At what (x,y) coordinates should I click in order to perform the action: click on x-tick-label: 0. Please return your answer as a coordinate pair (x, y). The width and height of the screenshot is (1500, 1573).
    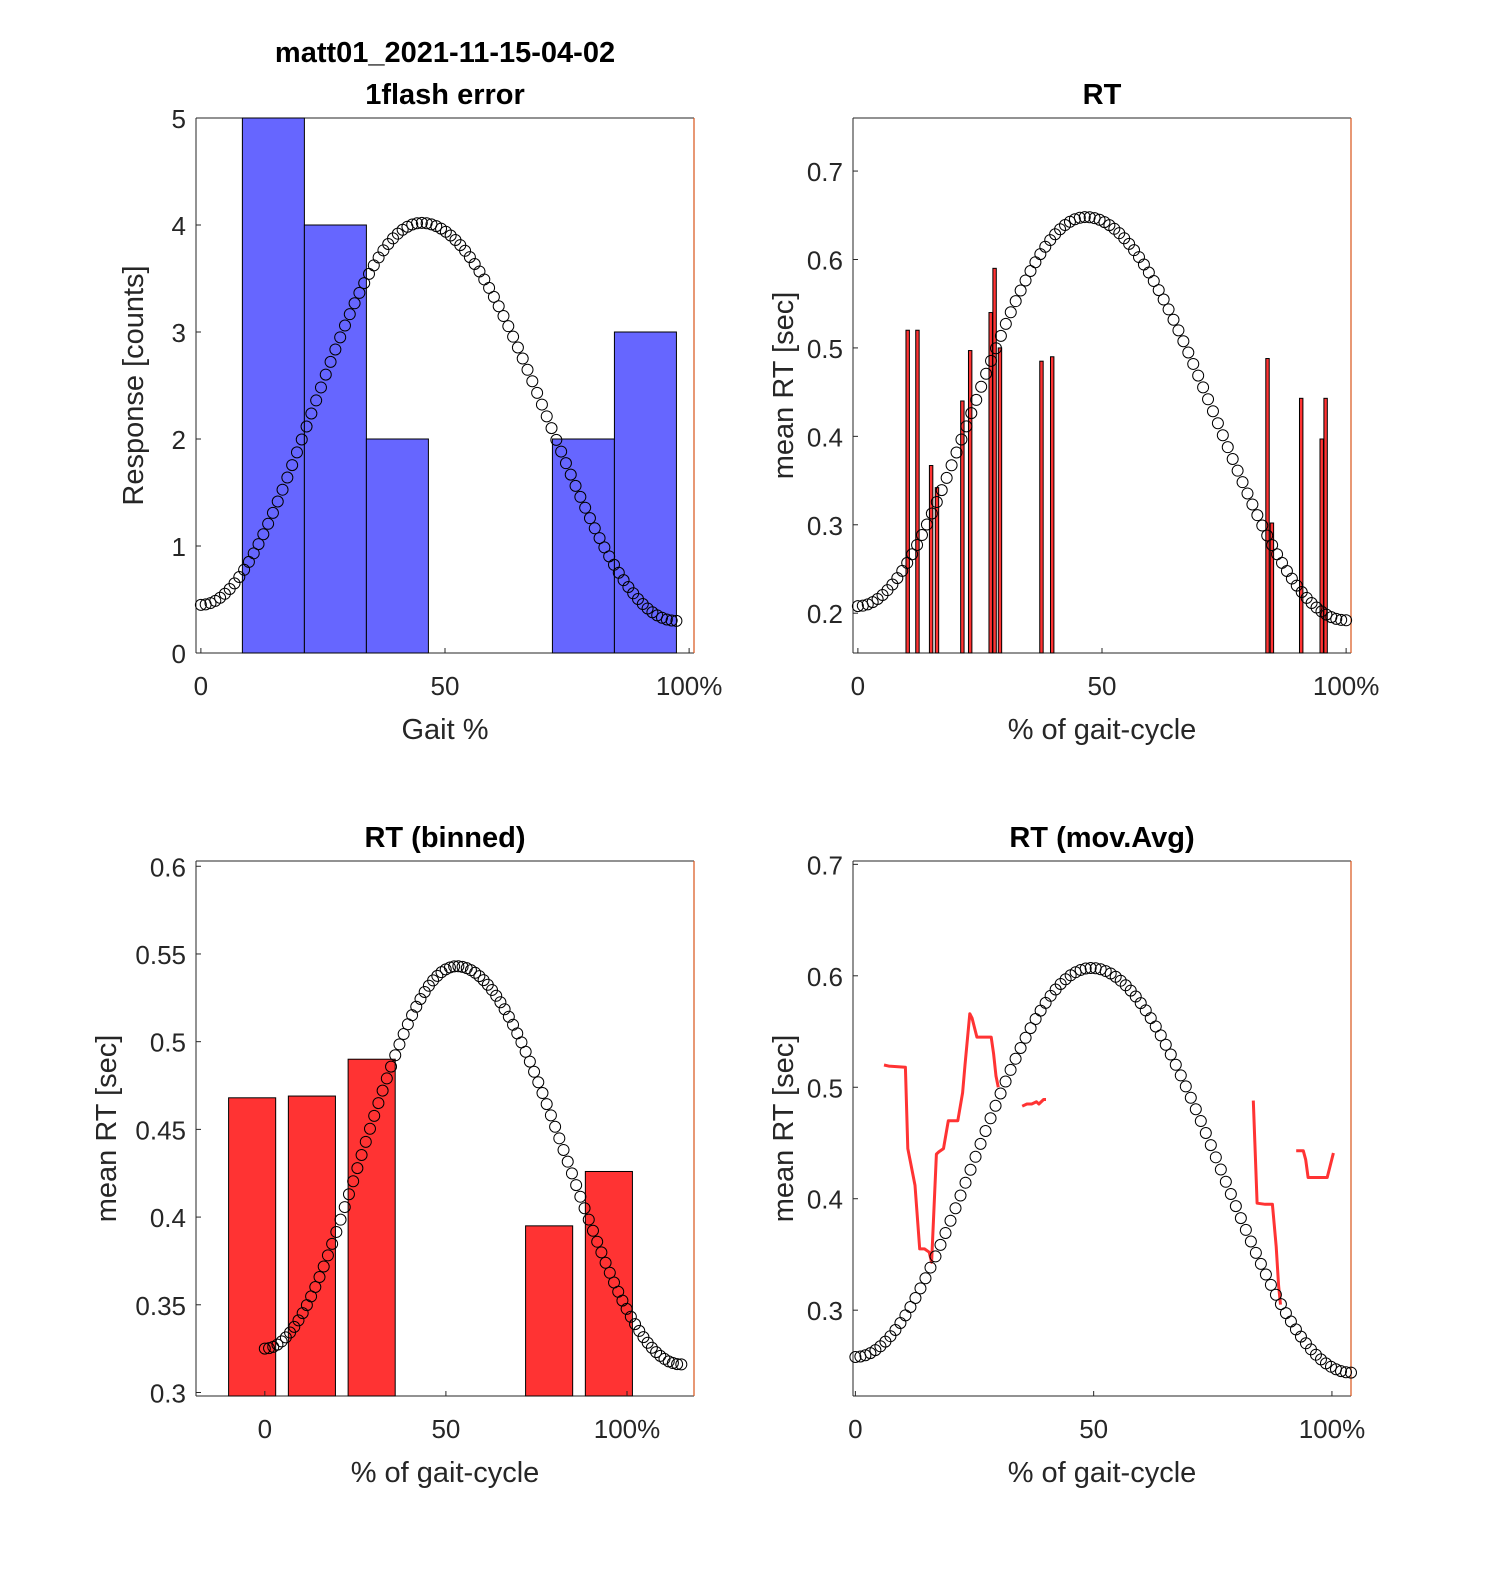
    Looking at the image, I should click on (858, 686).